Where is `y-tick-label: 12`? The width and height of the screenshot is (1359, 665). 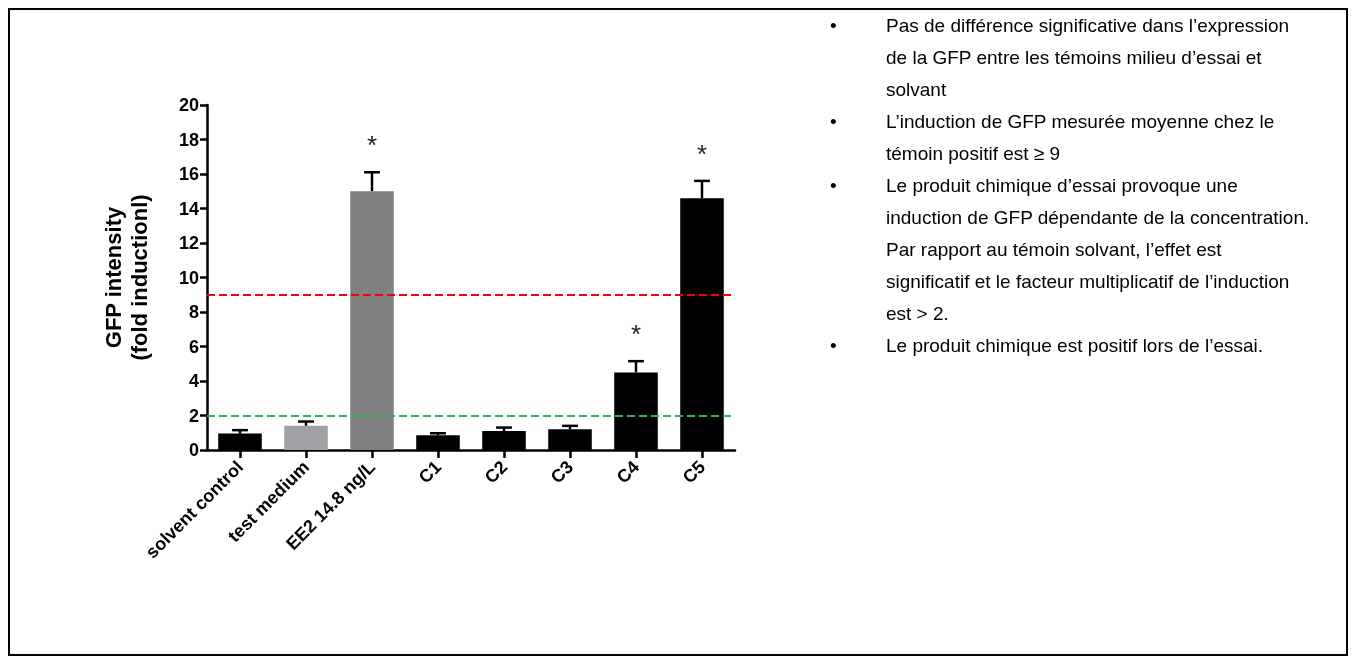
y-tick-label: 12 is located at coordinates (188, 243).